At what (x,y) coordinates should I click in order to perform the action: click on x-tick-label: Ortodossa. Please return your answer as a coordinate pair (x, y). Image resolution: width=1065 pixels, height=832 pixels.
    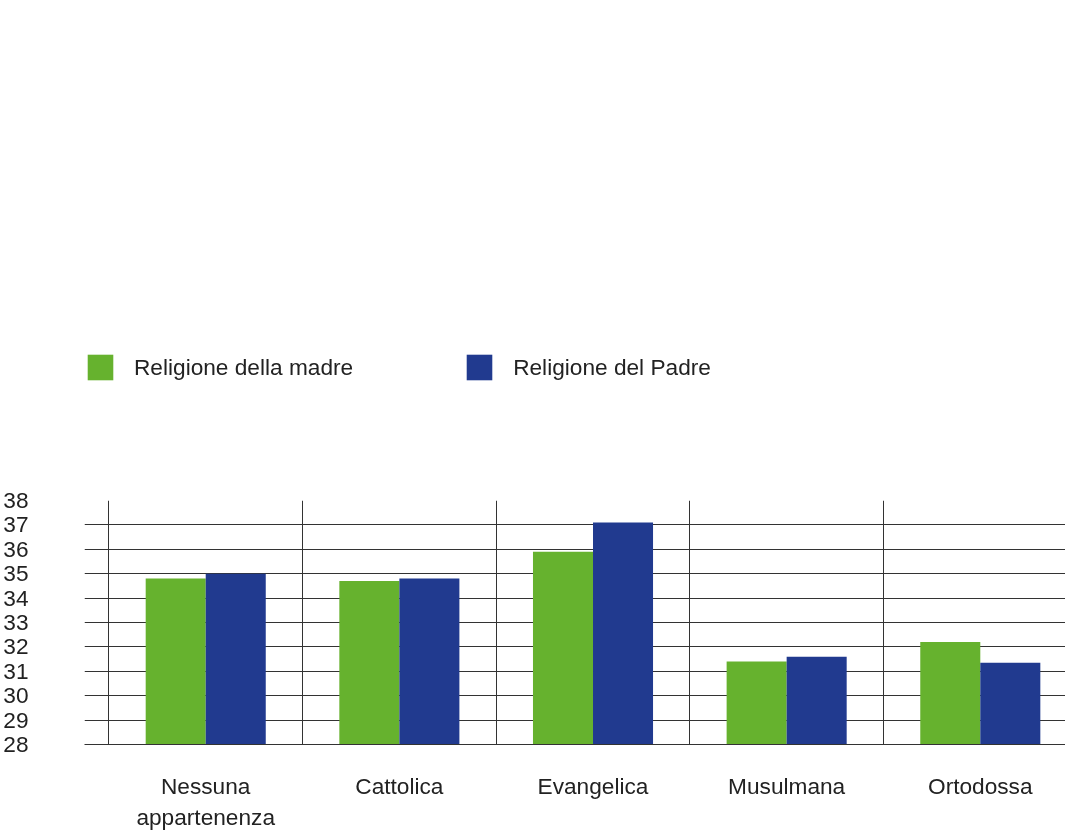
    Looking at the image, I should click on (980, 785).